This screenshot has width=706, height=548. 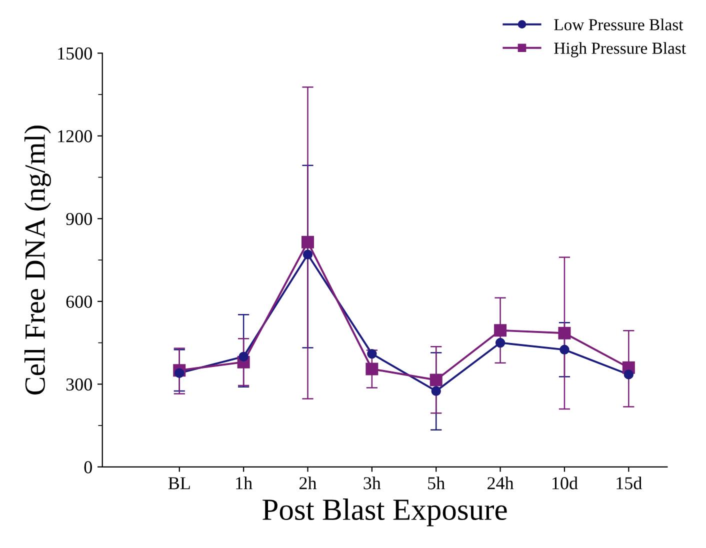 I want to click on y-axis-title: Cell Free DNA (ng/ml), so click(x=37, y=260).